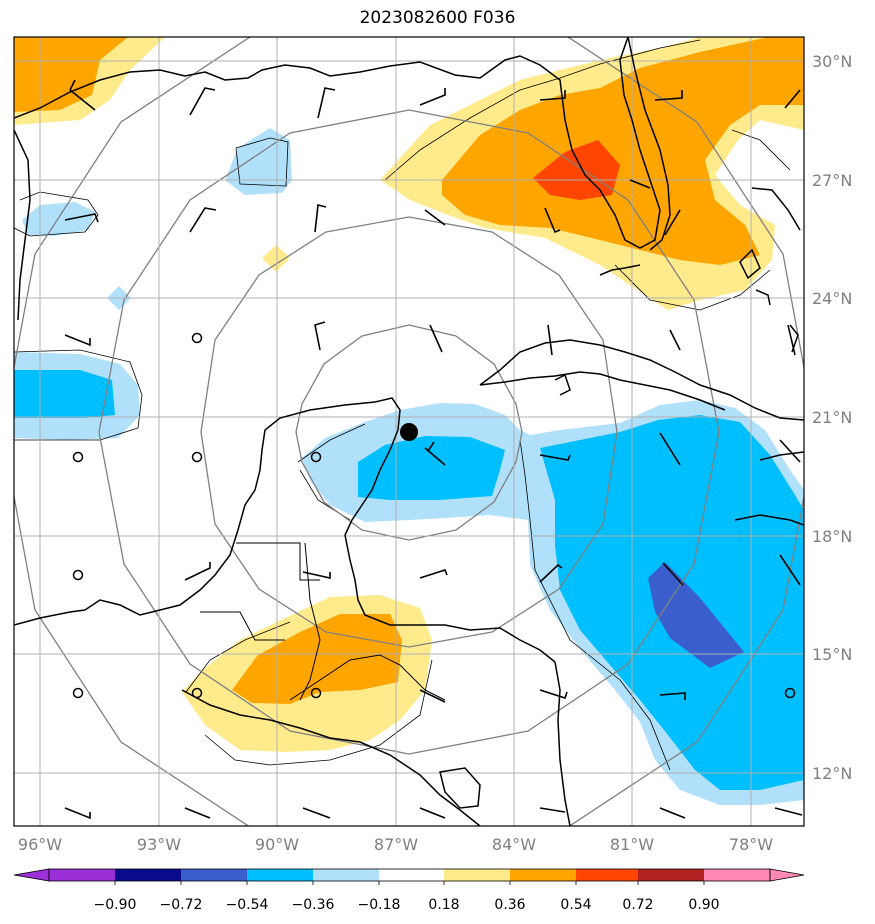 The image size is (875, 924). I want to click on map-title: 2023082600 F036, so click(437, 18).